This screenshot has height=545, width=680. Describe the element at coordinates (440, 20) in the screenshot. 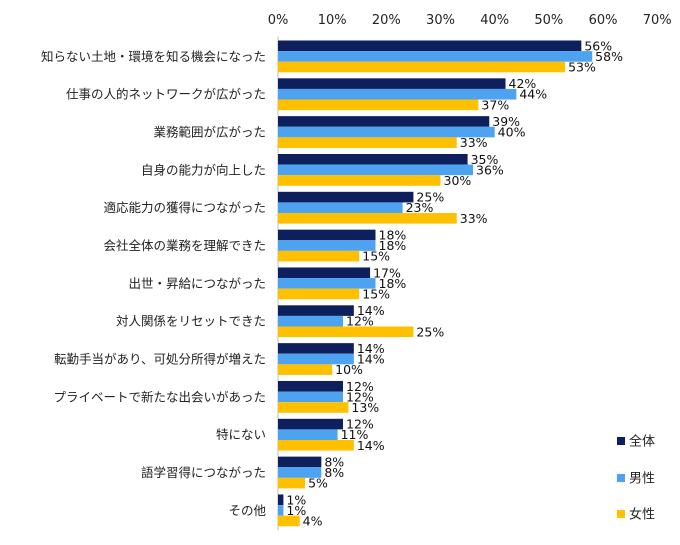

I see `x-tick-label: 30%` at that location.